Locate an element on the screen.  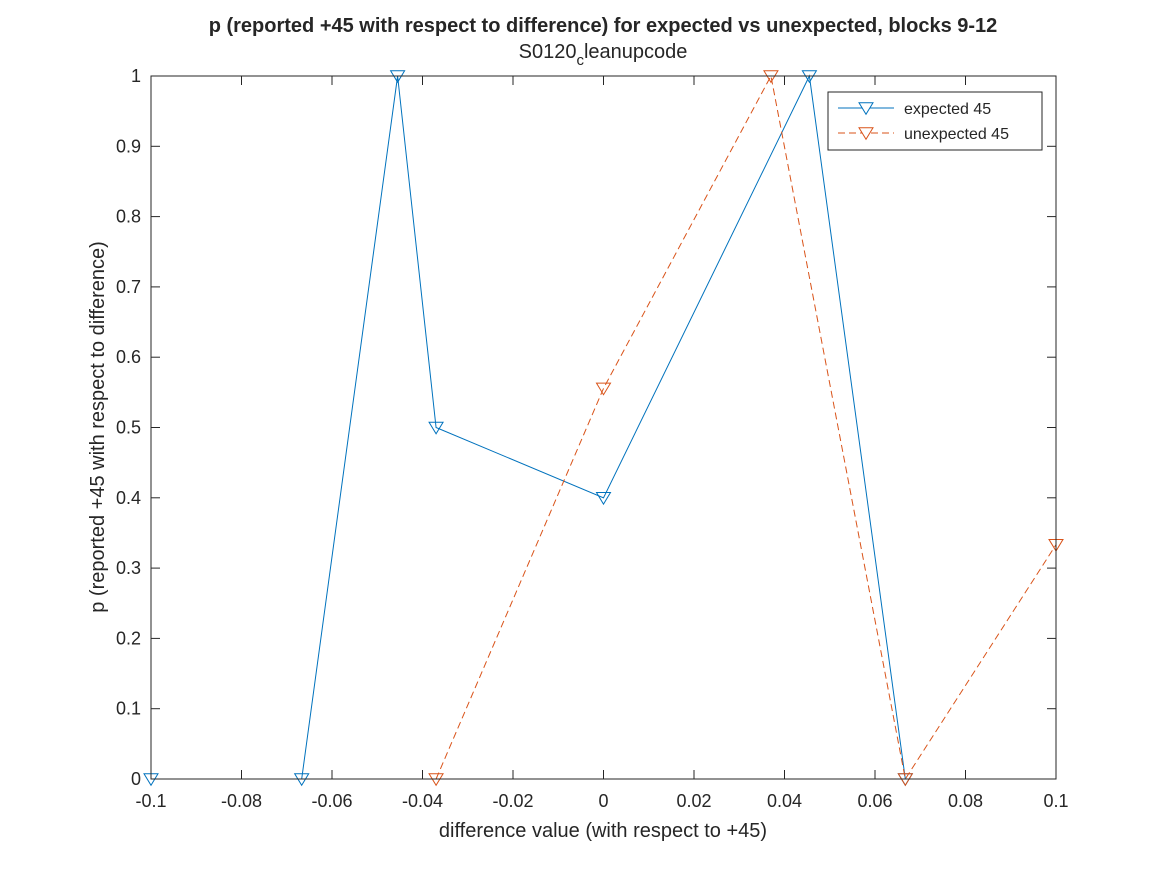
x-tick-label: -0.06 is located at coordinates (331, 801).